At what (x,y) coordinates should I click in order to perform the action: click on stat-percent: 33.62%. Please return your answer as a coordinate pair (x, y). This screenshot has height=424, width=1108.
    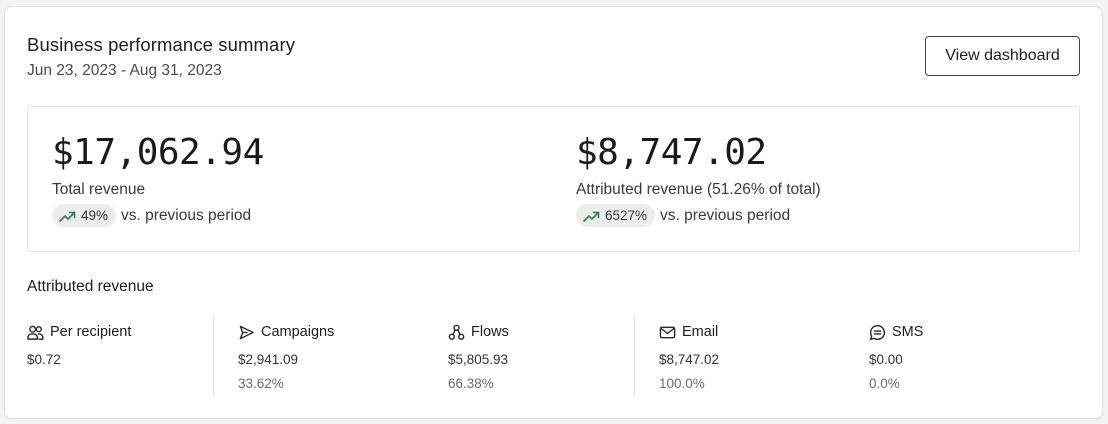
    Looking at the image, I should click on (261, 383).